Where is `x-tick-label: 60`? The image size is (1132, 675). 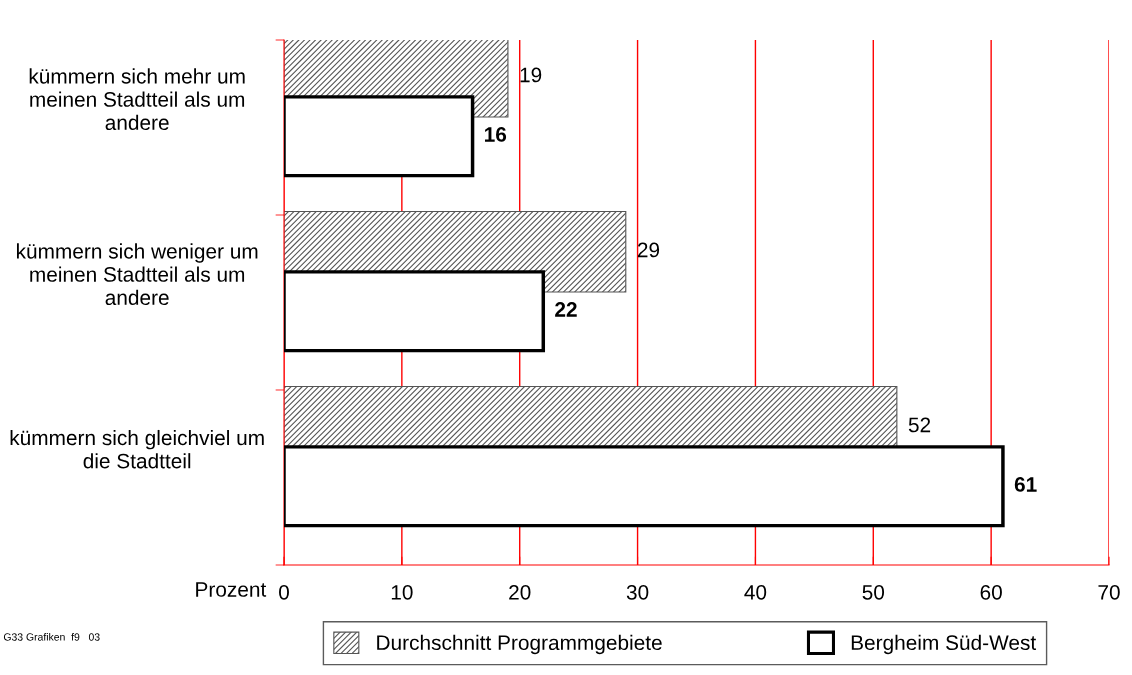
x-tick-label: 60 is located at coordinates (991, 592).